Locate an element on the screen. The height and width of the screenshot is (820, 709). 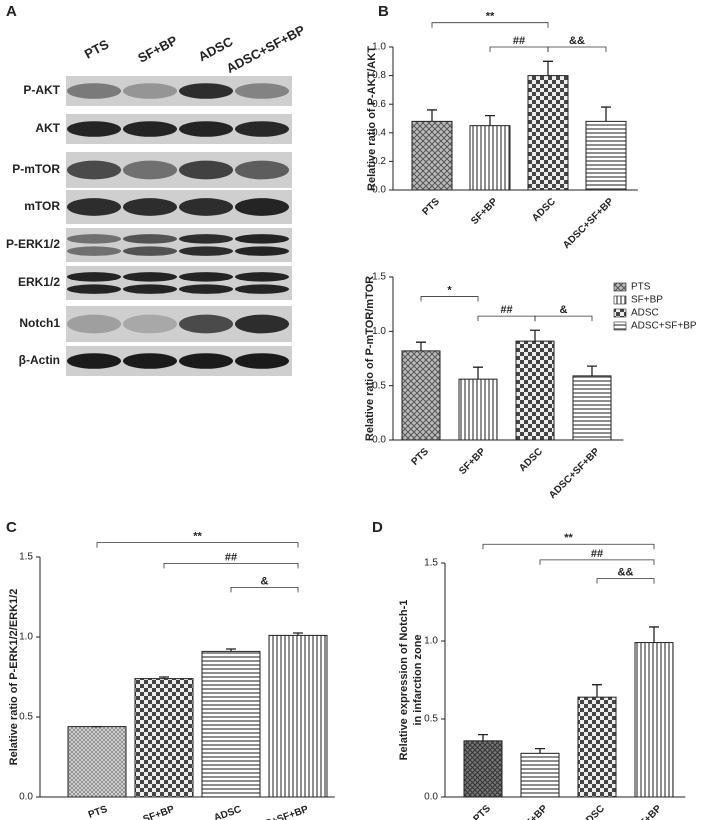
protein-label: P-mTOR is located at coordinates (36, 169).